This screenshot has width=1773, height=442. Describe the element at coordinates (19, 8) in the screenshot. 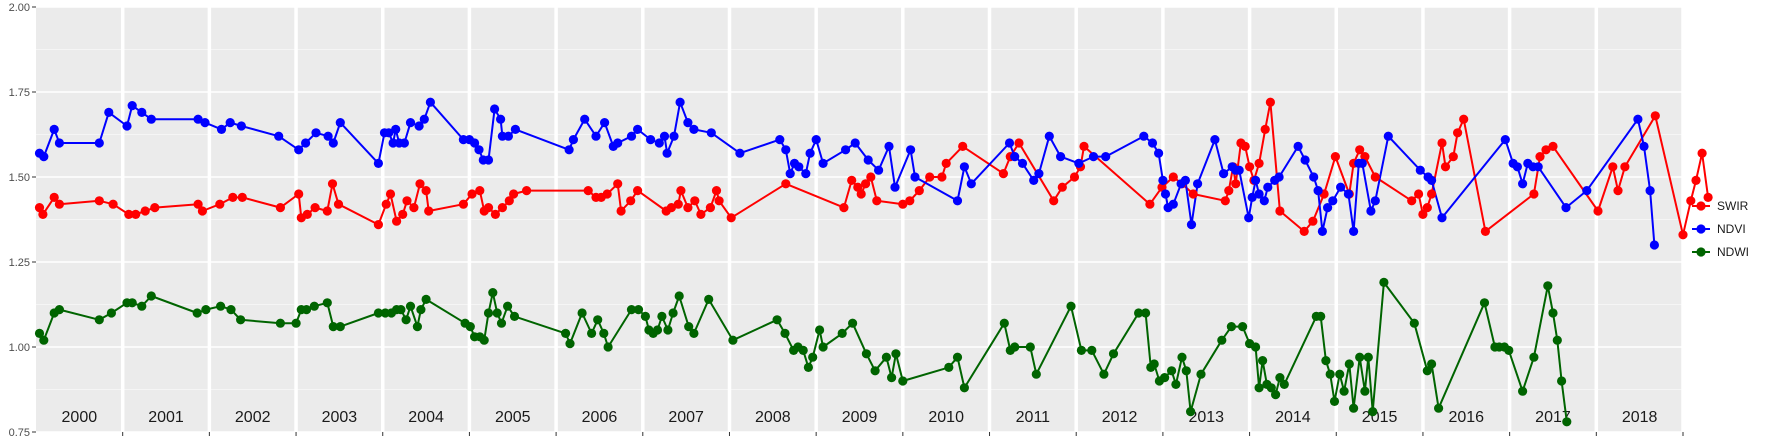

I see `y-tick-label: 2.00` at that location.